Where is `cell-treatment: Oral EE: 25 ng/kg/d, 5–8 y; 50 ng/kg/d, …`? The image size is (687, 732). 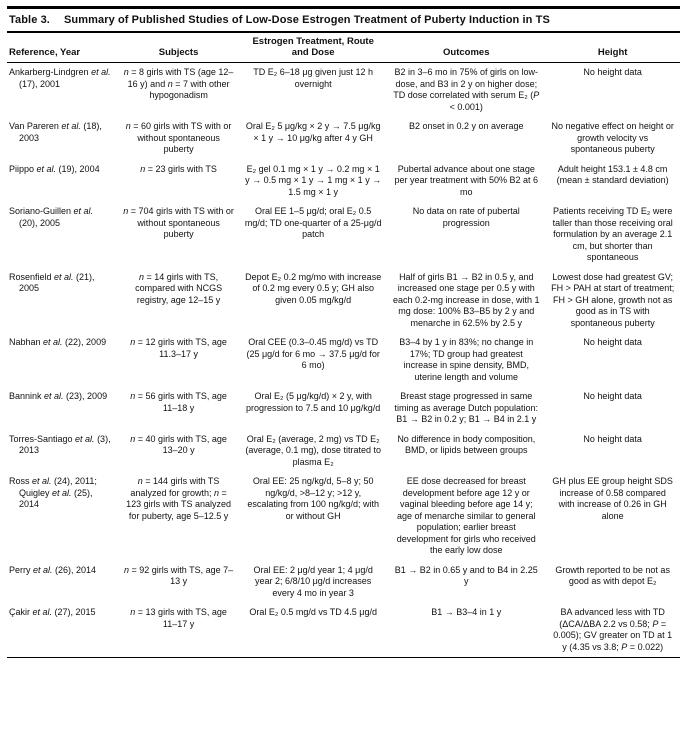 cell-treatment: Oral EE: 25 ng/kg/d, 5–8 y; 50 ng/kg/d, … is located at coordinates (313, 498).